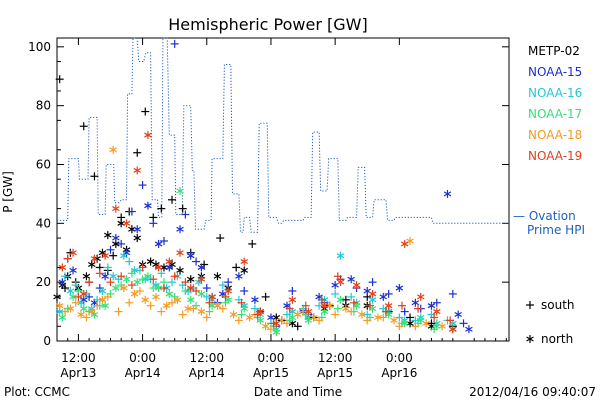 This screenshot has width=600, height=404. Describe the element at coordinates (8, 192) in the screenshot. I see `y-axis-label: P [GW]` at that location.